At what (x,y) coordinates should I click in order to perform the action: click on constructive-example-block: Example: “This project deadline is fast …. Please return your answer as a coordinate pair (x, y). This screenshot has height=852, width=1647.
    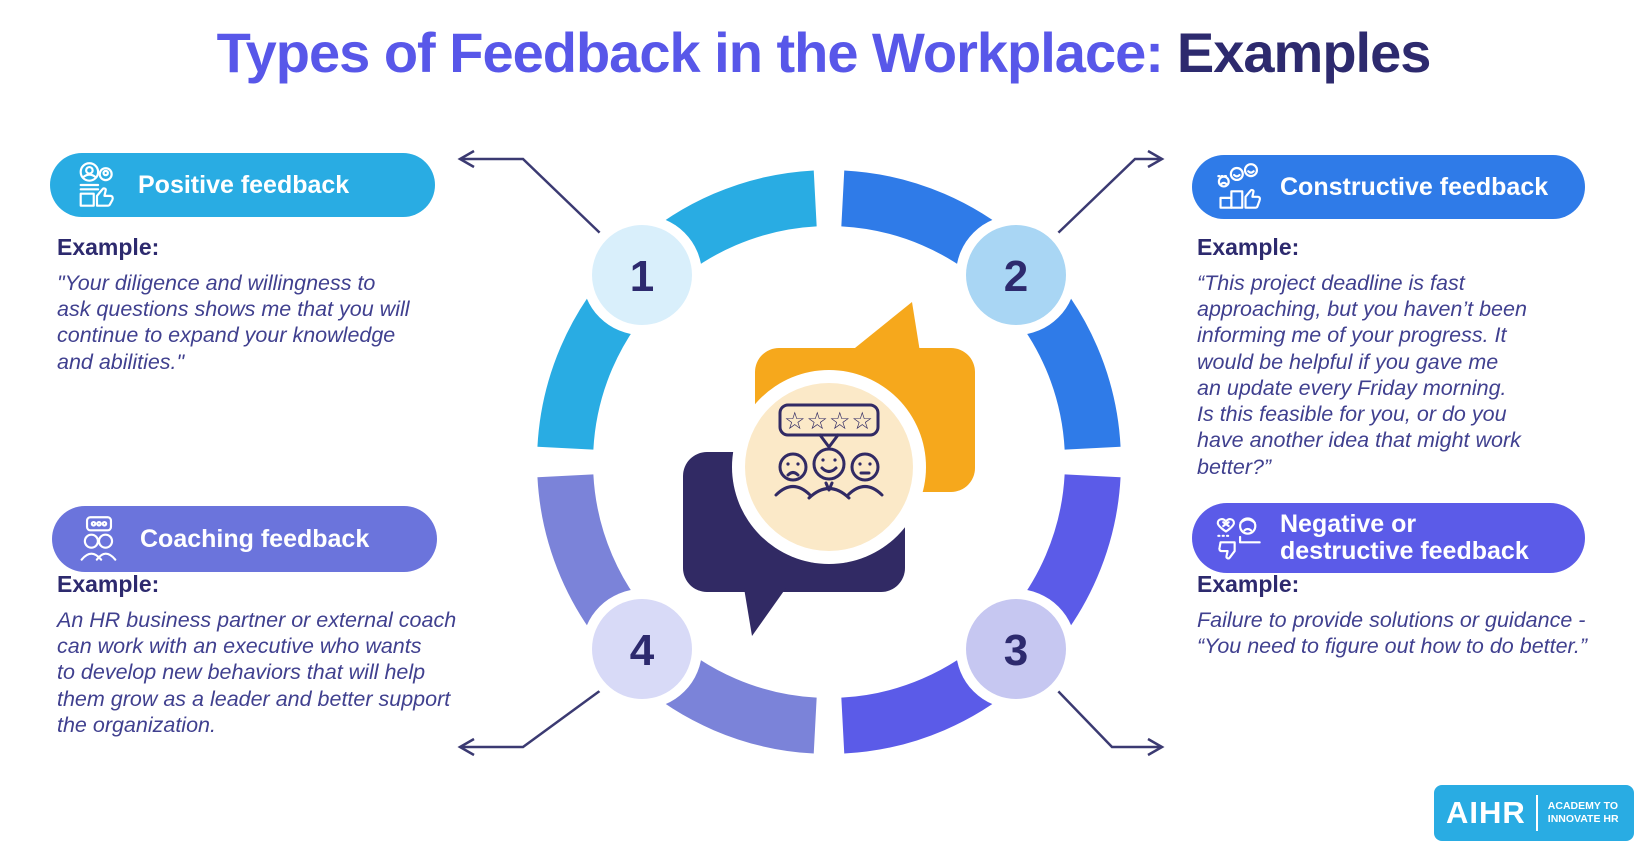
    Looking at the image, I should click on (1404, 357).